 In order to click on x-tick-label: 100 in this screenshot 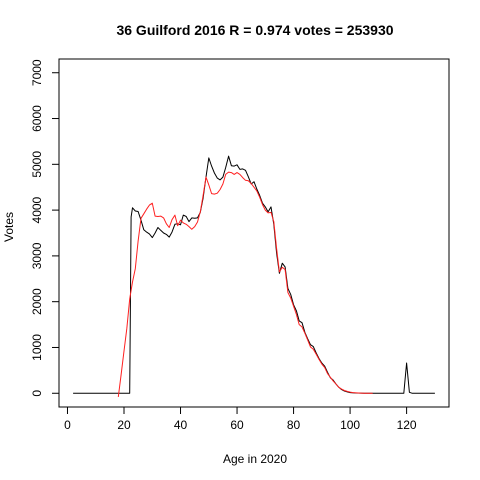, I will do `click(350, 425)`.